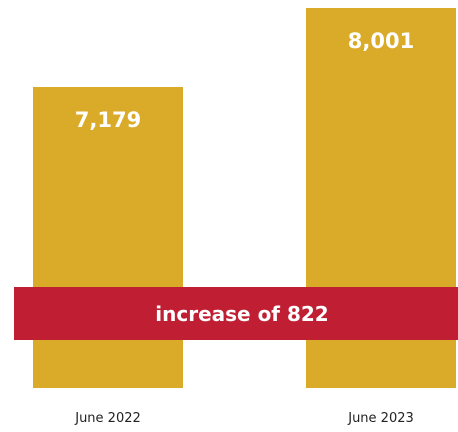 The width and height of the screenshot is (458, 432). What do you see at coordinates (241, 314) in the screenshot?
I see `annotation-text: increase of 822` at bounding box center [241, 314].